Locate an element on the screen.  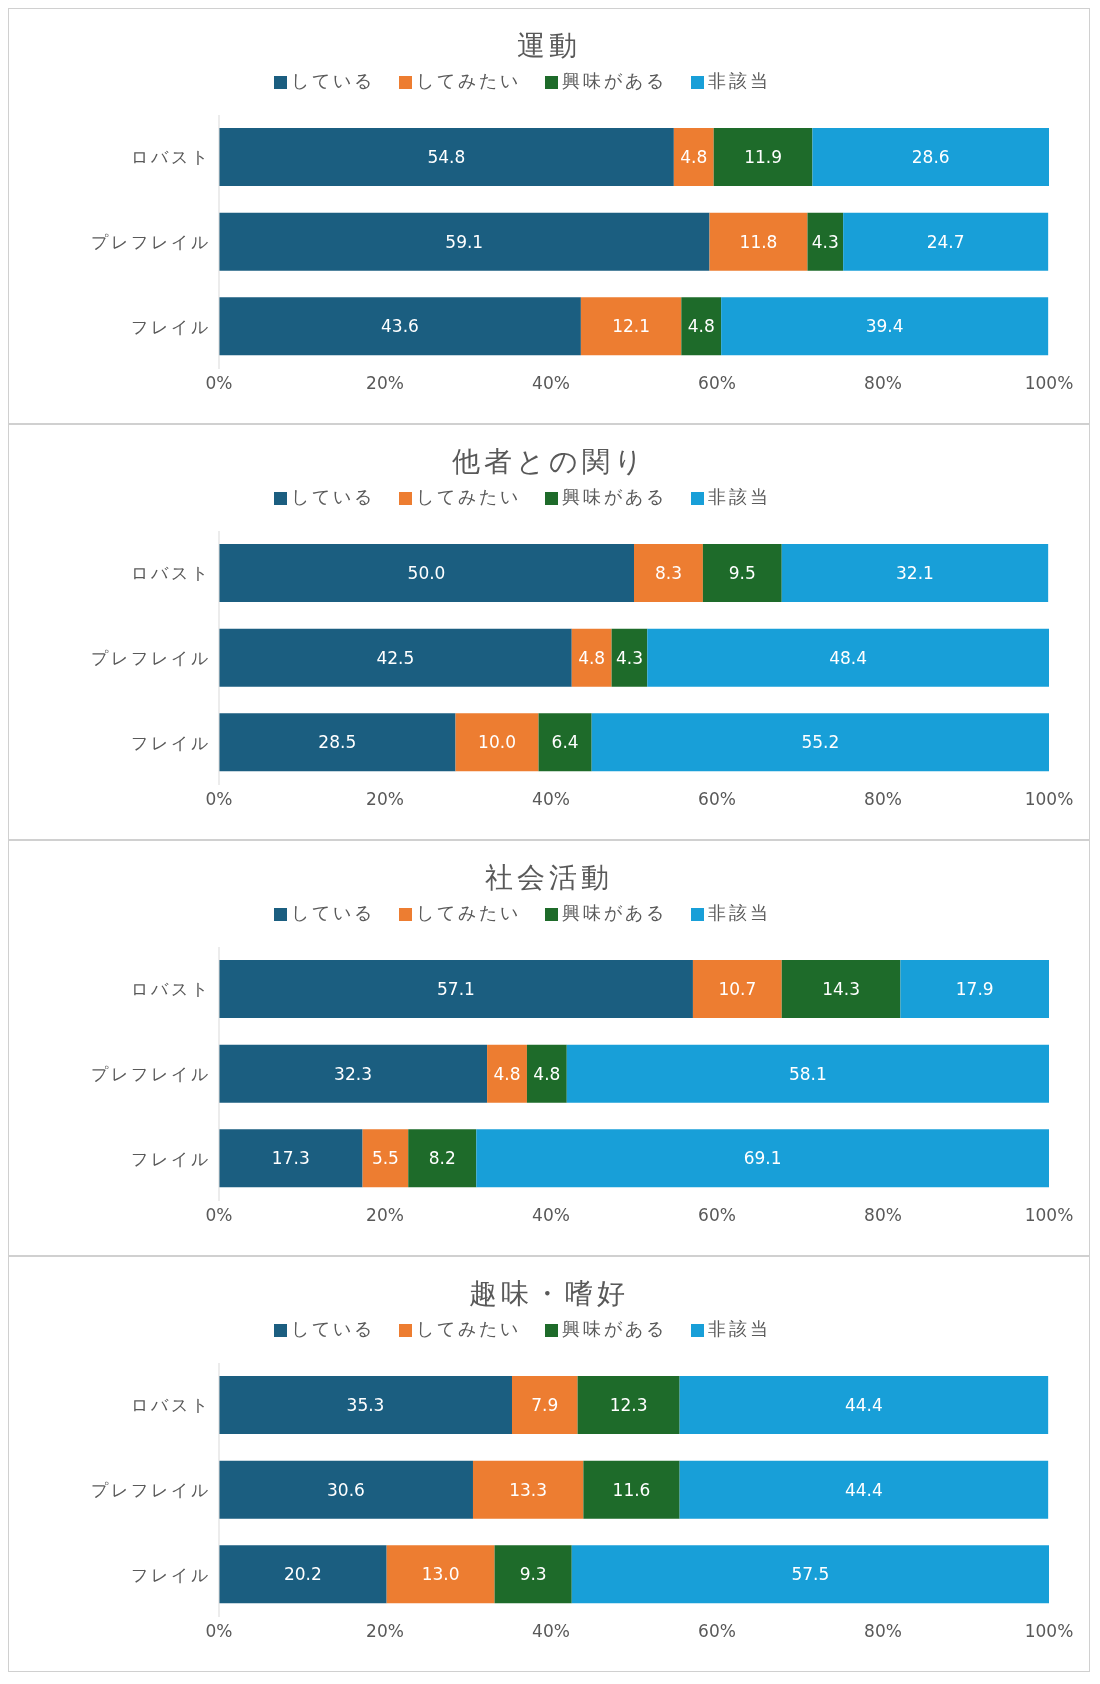
data-label: 5.5 is located at coordinates (385, 1158).